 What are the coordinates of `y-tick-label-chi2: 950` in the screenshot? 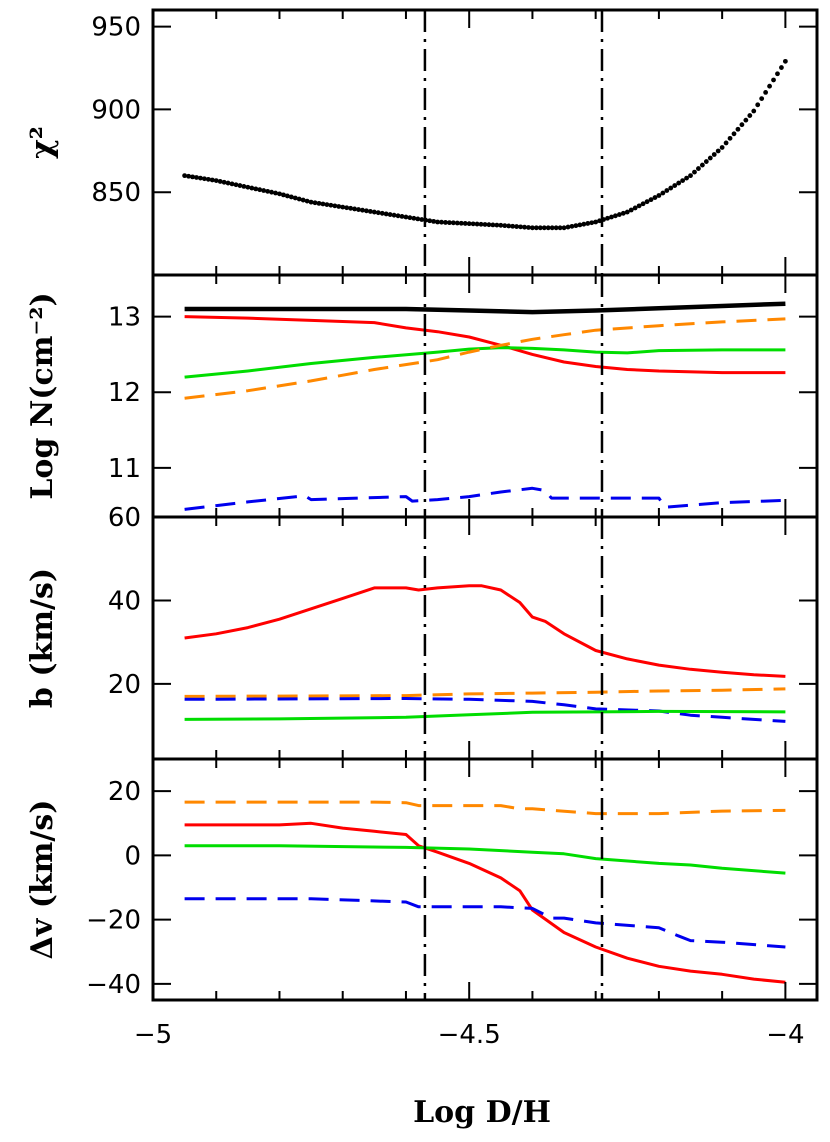 It's located at (116, 28).